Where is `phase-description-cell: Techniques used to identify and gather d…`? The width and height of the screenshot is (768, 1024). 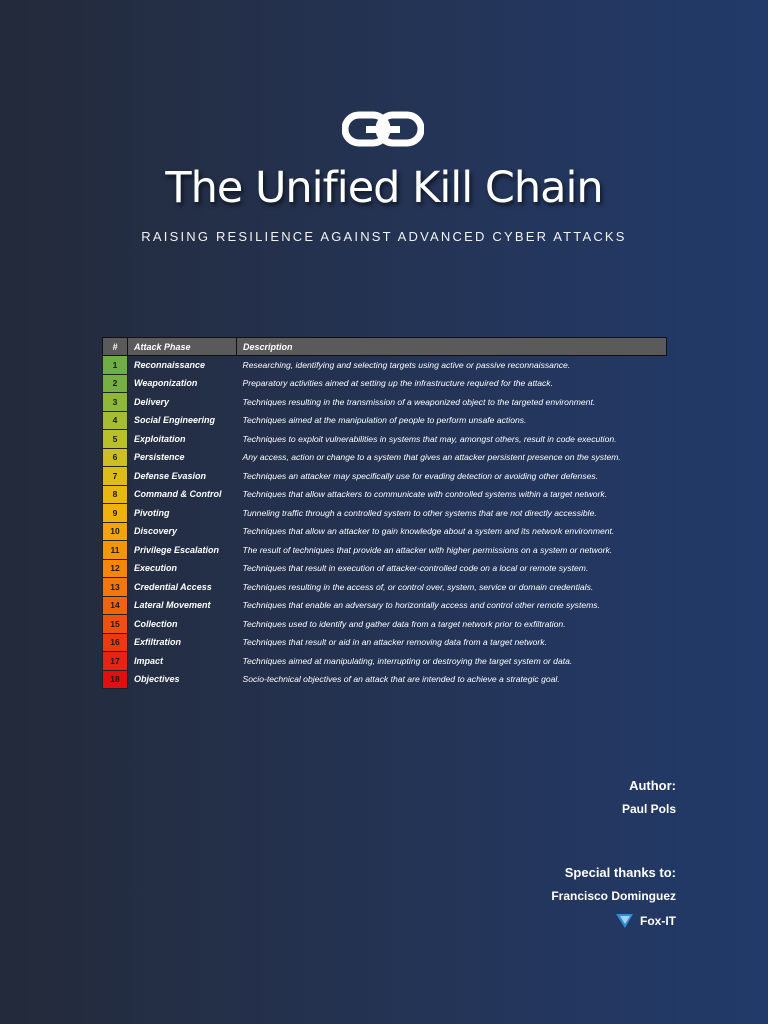 phase-description-cell: Techniques used to identify and gather d… is located at coordinates (404, 623).